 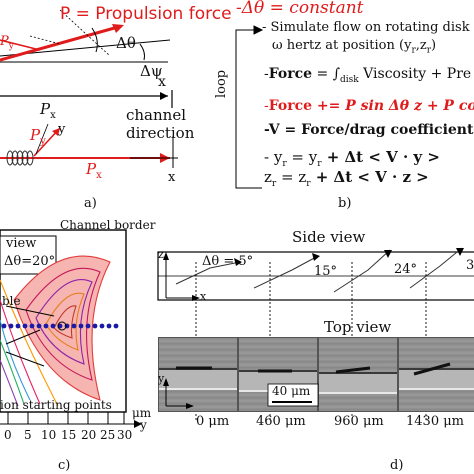 What do you see at coordinates (228, 261) in the screenshot?
I see `dtheta-5-label: Δθ = 5°` at bounding box center [228, 261].